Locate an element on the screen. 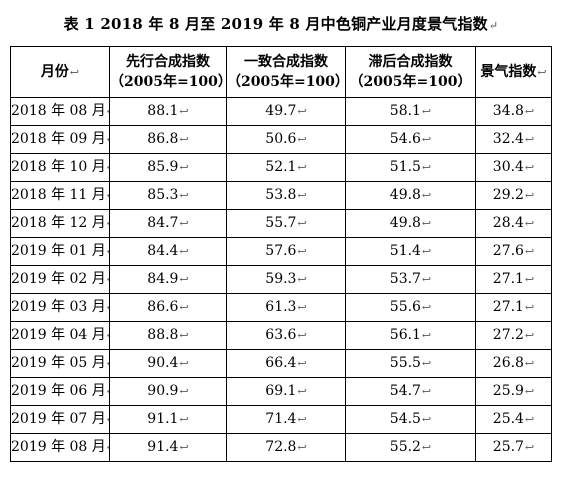  lagging-index-cell: 58.1↩ is located at coordinates (410, 111).